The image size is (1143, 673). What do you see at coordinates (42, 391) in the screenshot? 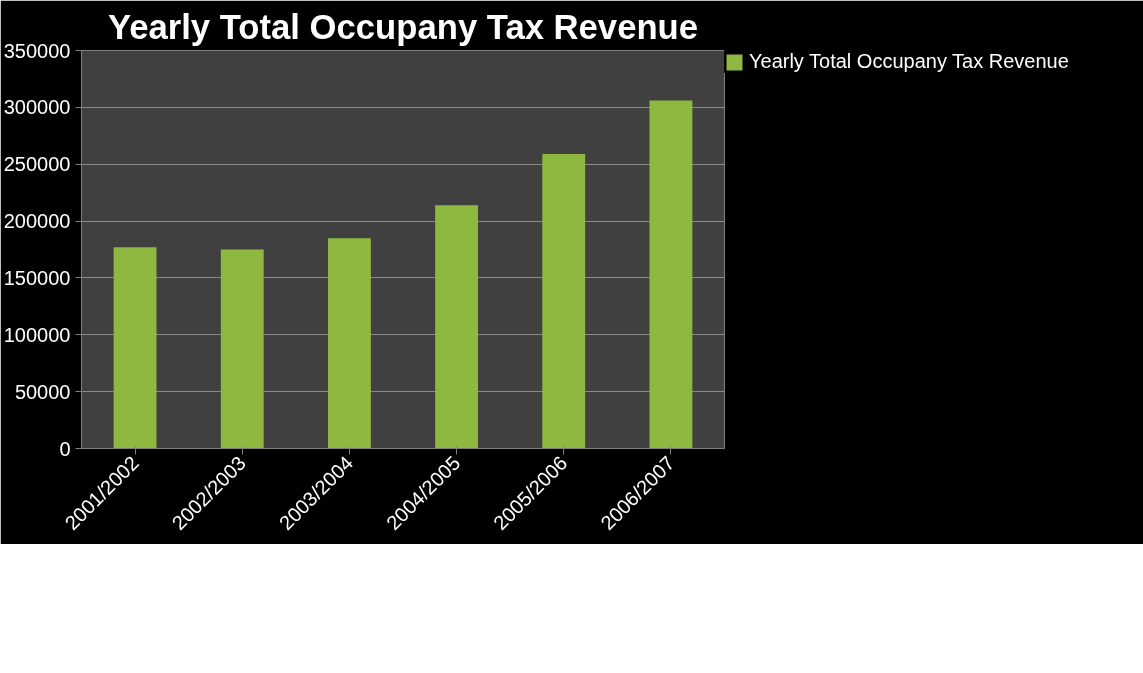
I see `y-tick-label: 50000` at bounding box center [42, 391].